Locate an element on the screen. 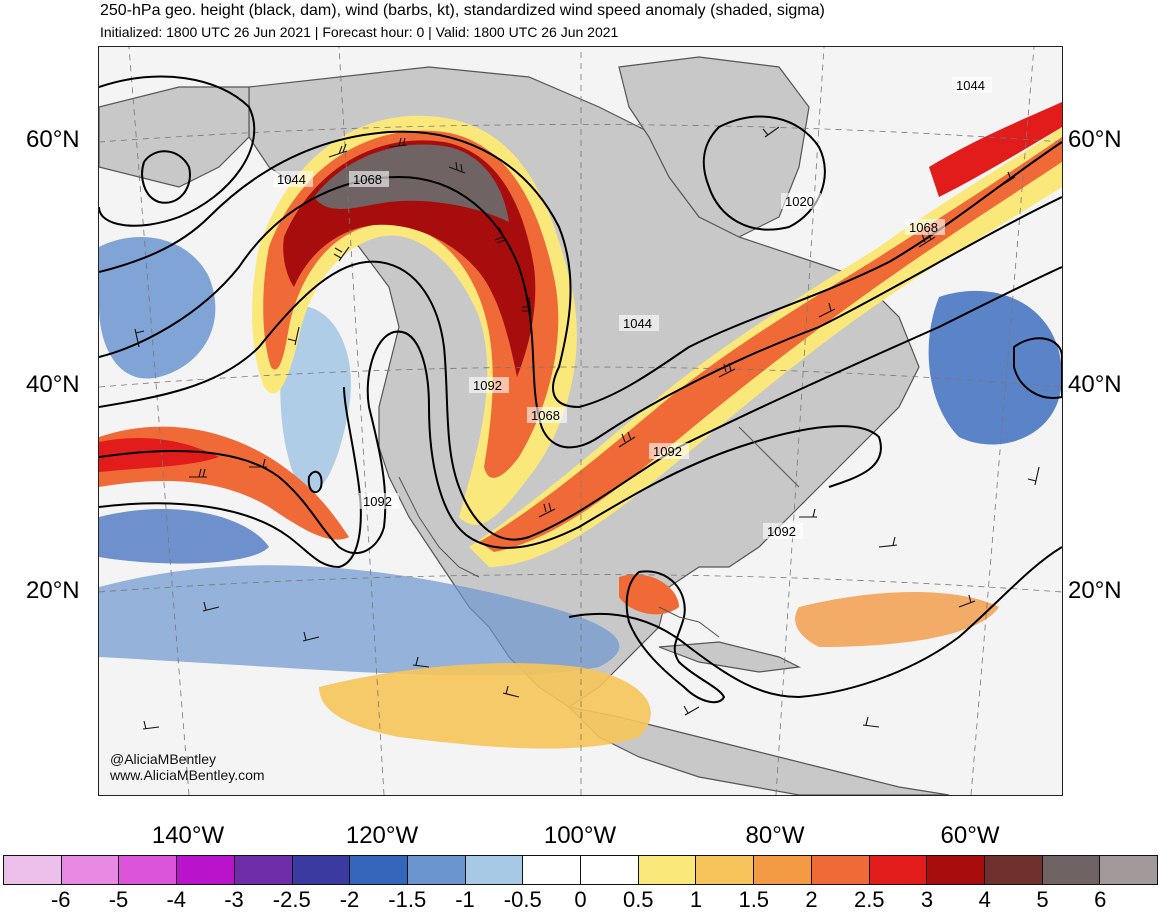 The image size is (1160, 913). colorbar-tick-label: -3 is located at coordinates (234, 899).